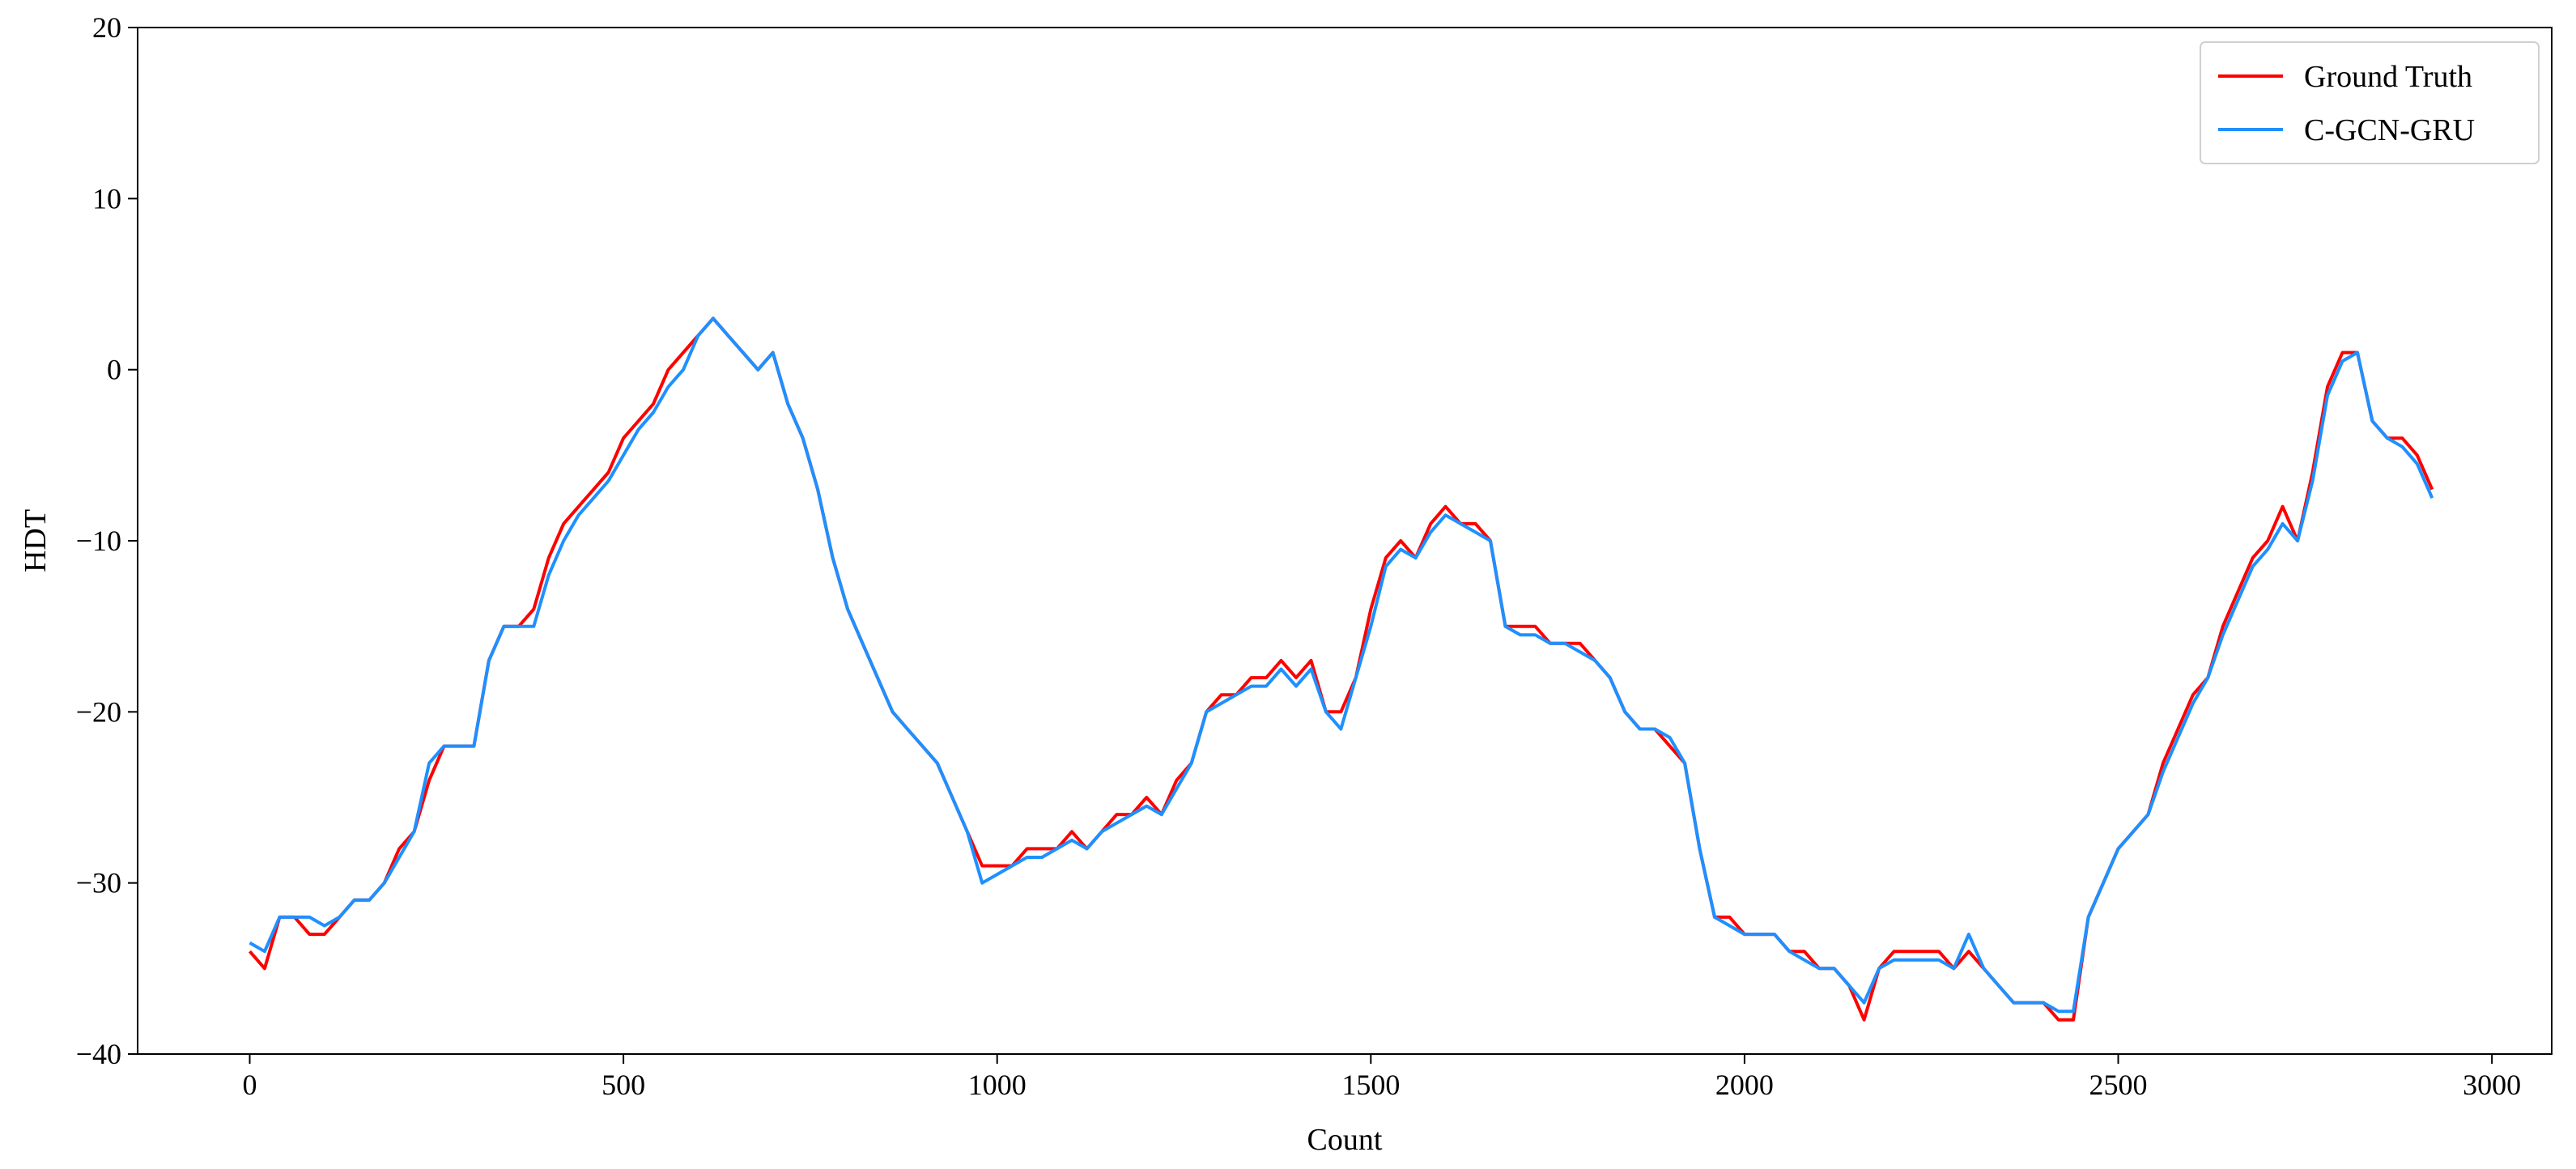 This screenshot has height=1169, width=2576. Describe the element at coordinates (106, 27) in the screenshot. I see `y-tick-label: 20` at that location.